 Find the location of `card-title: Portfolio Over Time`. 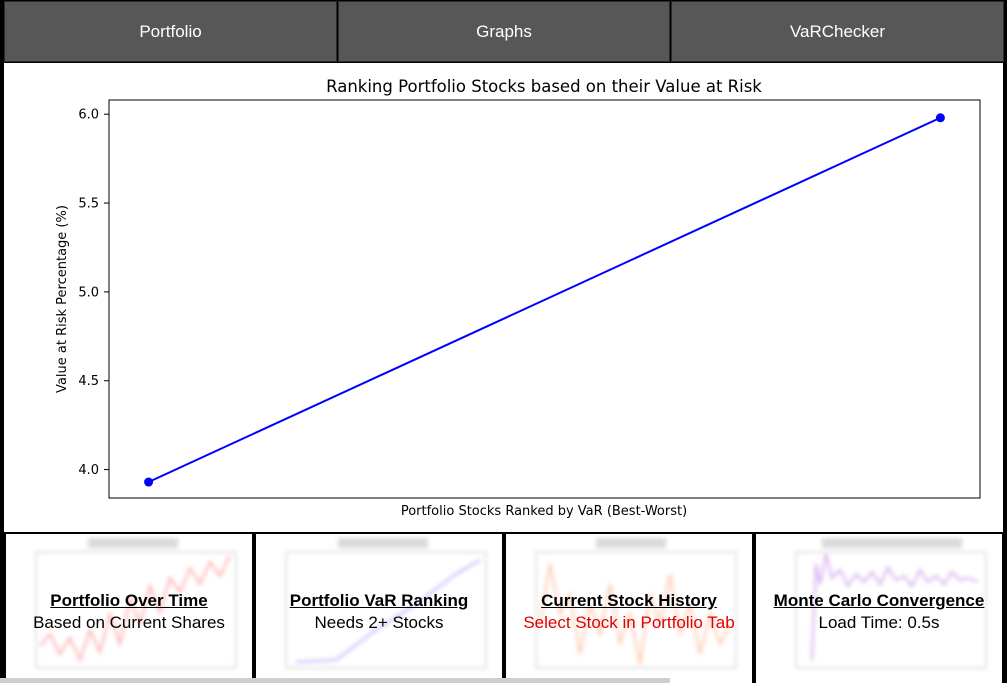

card-title: Portfolio Over Time is located at coordinates (129, 600).